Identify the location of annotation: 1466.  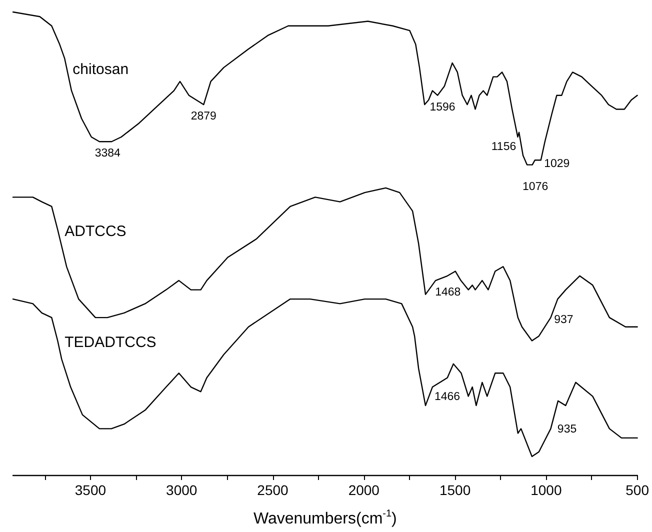
(447, 397).